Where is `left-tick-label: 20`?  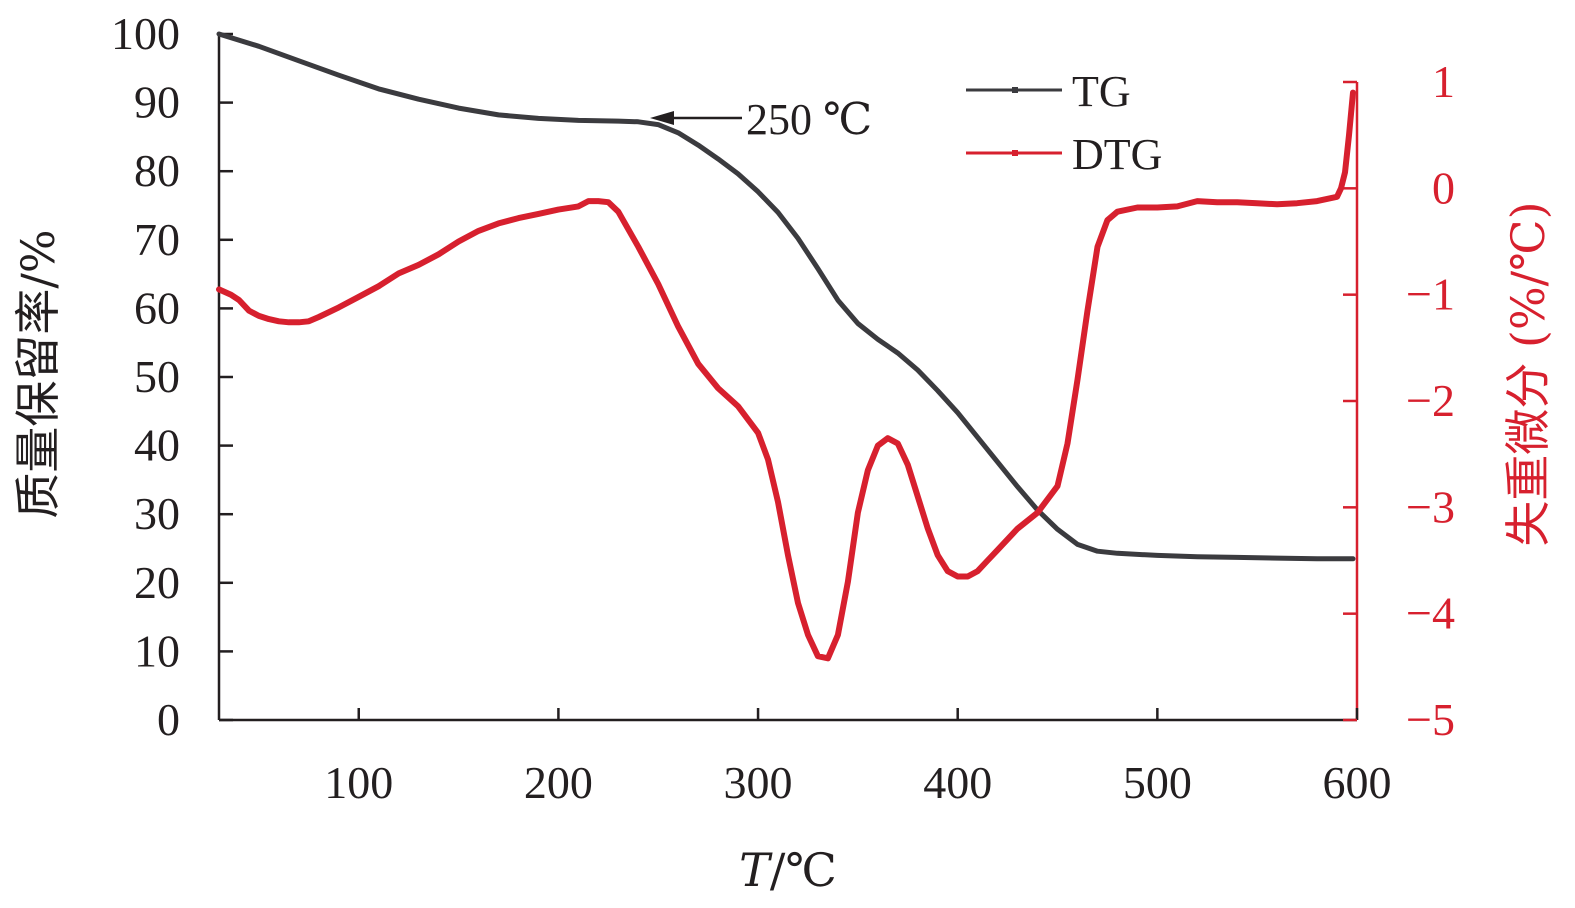
left-tick-label: 20 is located at coordinates (157, 582).